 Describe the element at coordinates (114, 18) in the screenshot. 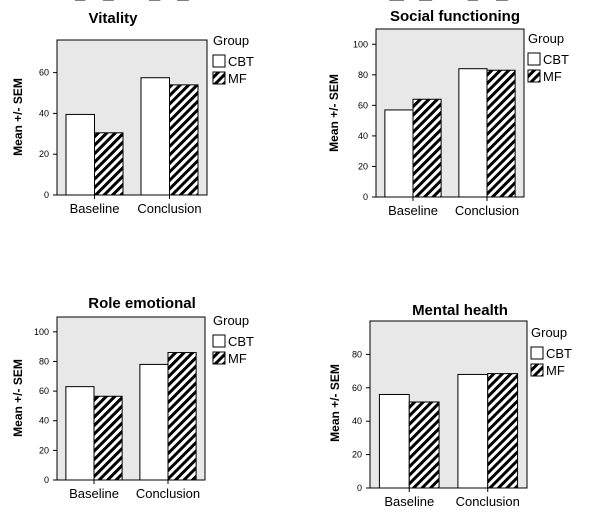

I see `chart-title: Vitality` at that location.